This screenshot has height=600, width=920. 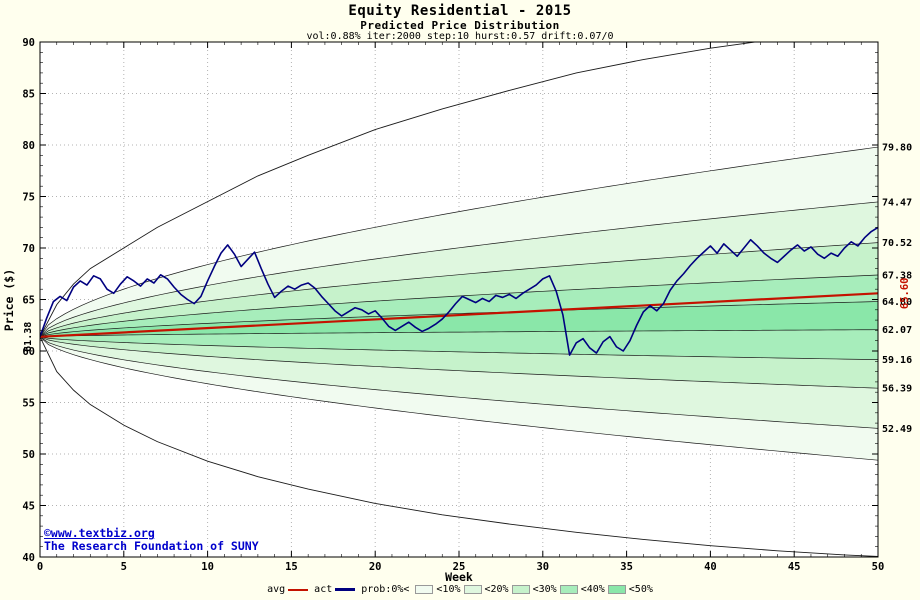 What do you see at coordinates (626, 567) in the screenshot?
I see `svg-text: 35` at bounding box center [626, 567].